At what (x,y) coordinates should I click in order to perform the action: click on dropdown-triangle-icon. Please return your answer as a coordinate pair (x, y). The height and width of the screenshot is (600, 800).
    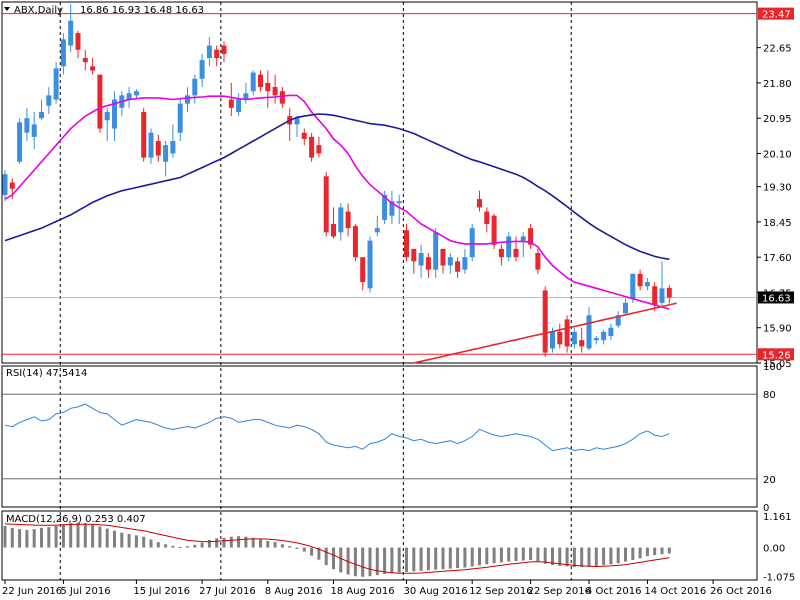
    Looking at the image, I should click on (7, 9).